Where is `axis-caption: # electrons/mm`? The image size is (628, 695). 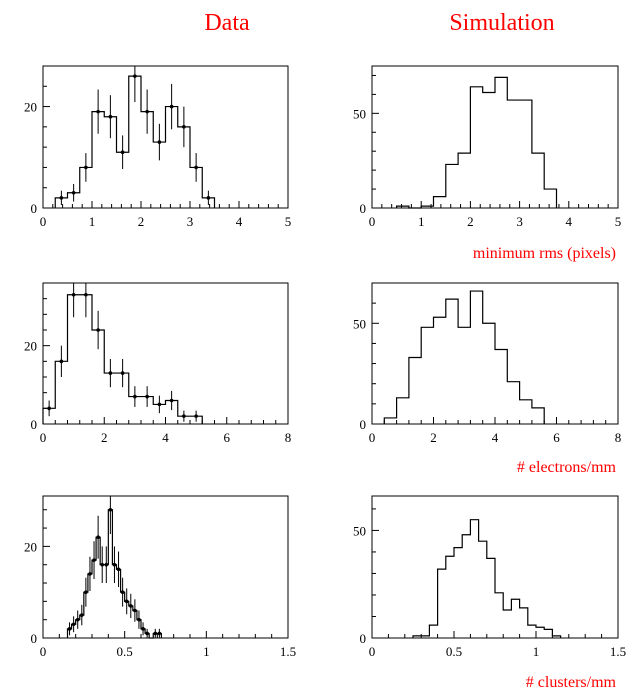 axis-caption: # electrons/mm is located at coordinates (567, 467).